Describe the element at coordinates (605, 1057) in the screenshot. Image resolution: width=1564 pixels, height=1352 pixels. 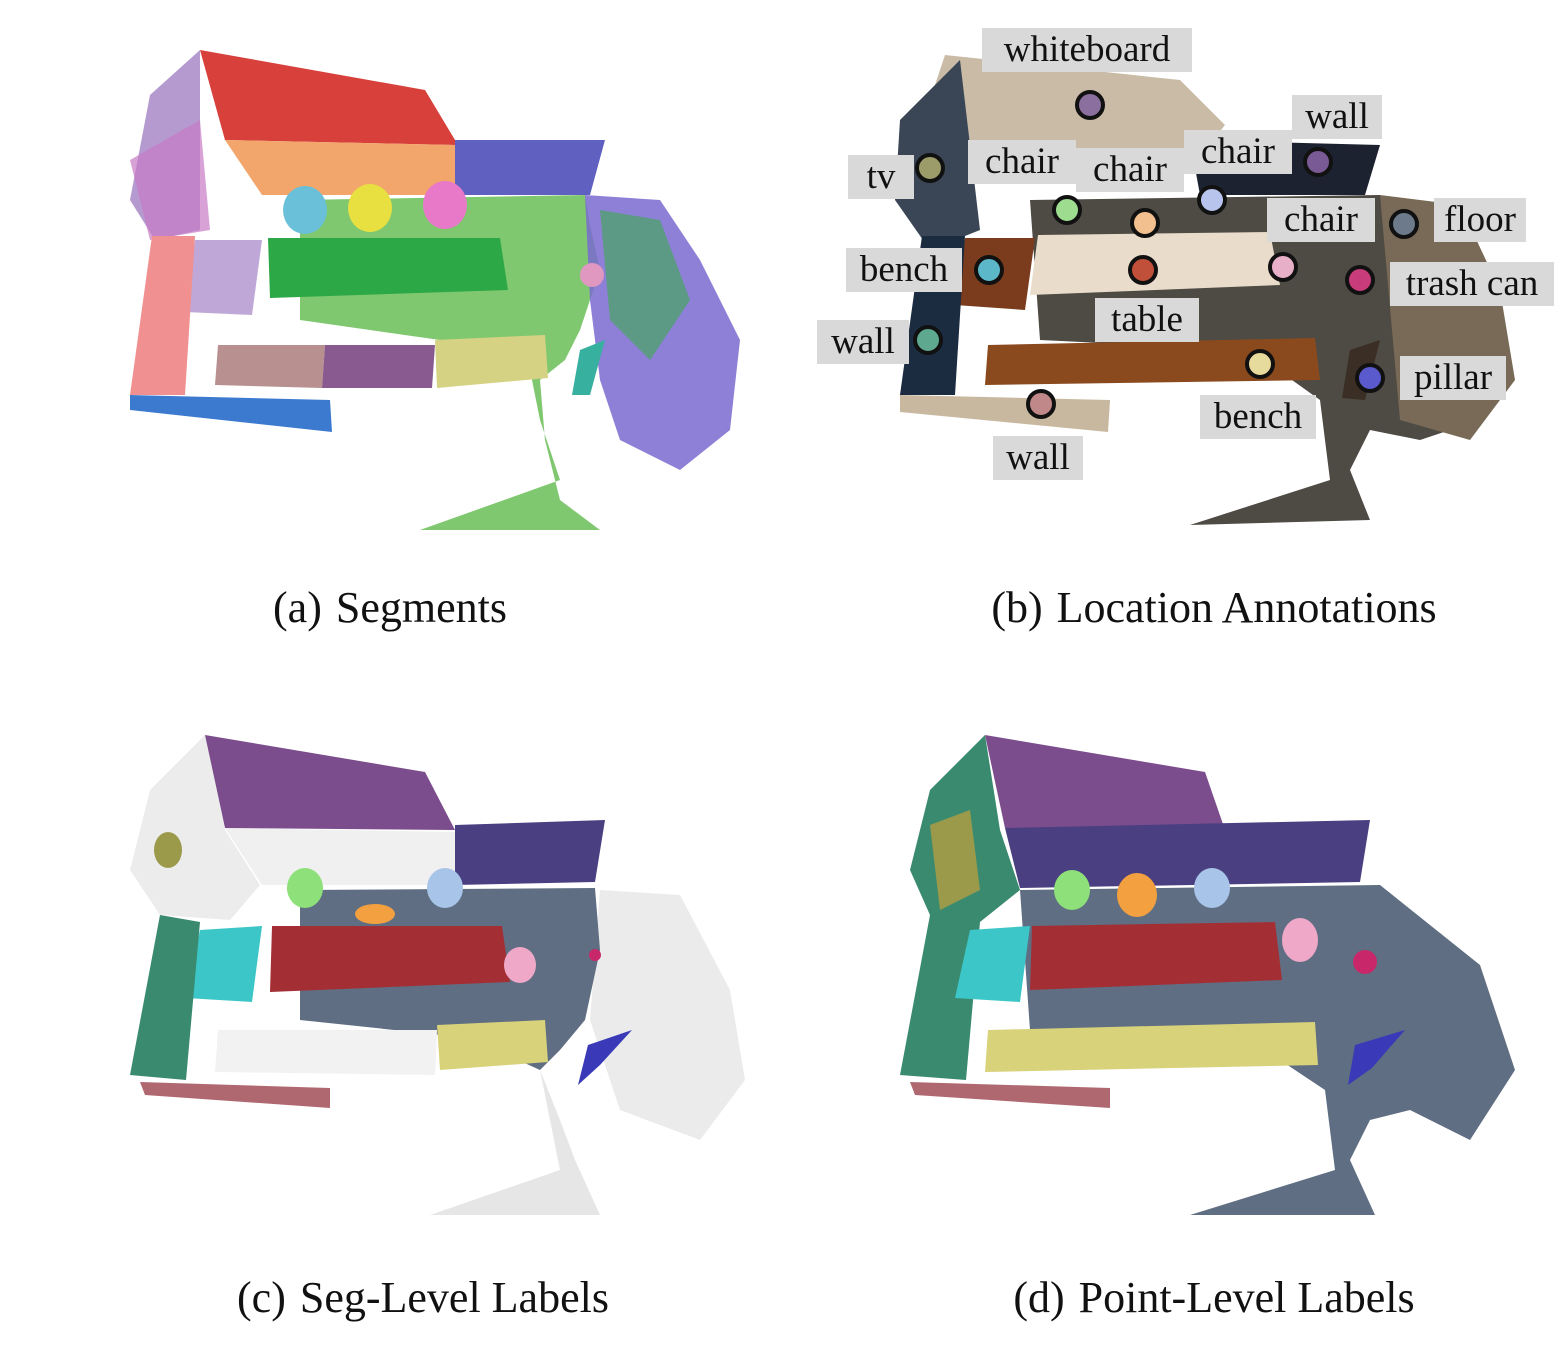
I see `label-pillar` at that location.